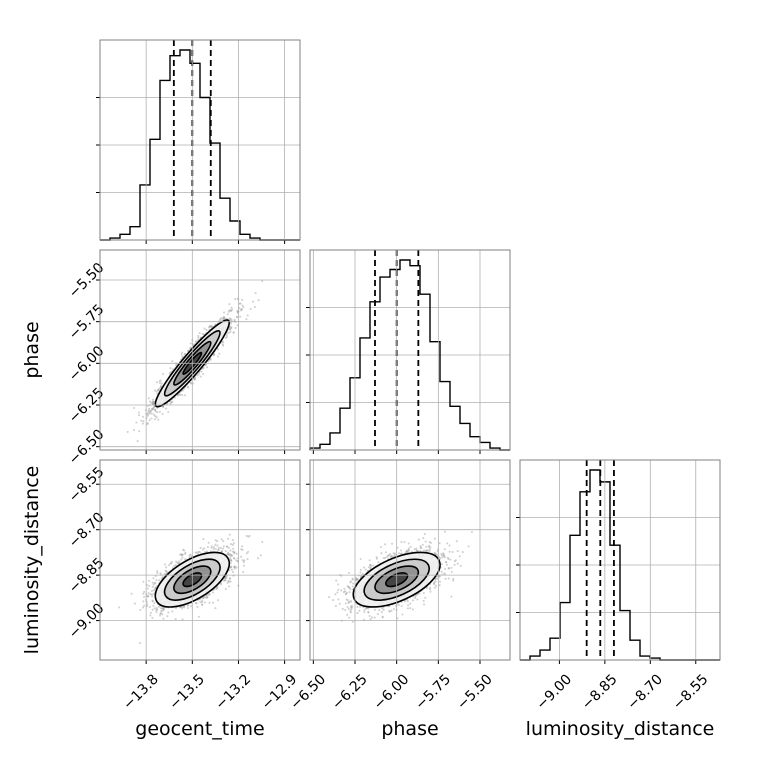  I want to click on histogram-phase, so click(409, 355).